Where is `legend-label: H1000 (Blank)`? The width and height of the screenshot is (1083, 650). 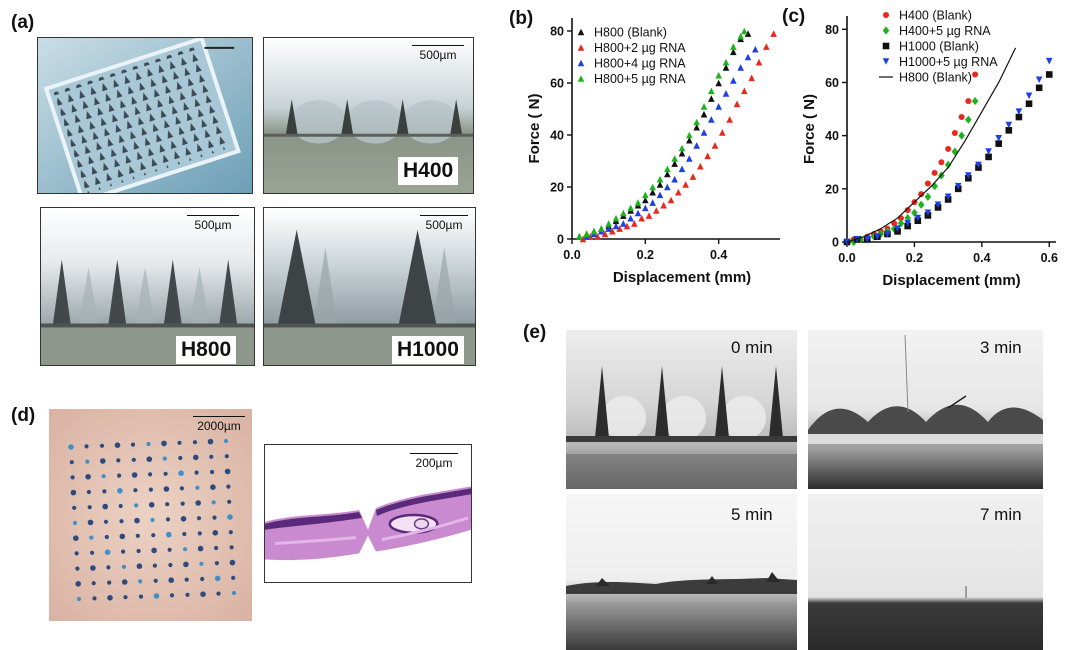 legend-label: H1000 (Blank) is located at coordinates (939, 47).